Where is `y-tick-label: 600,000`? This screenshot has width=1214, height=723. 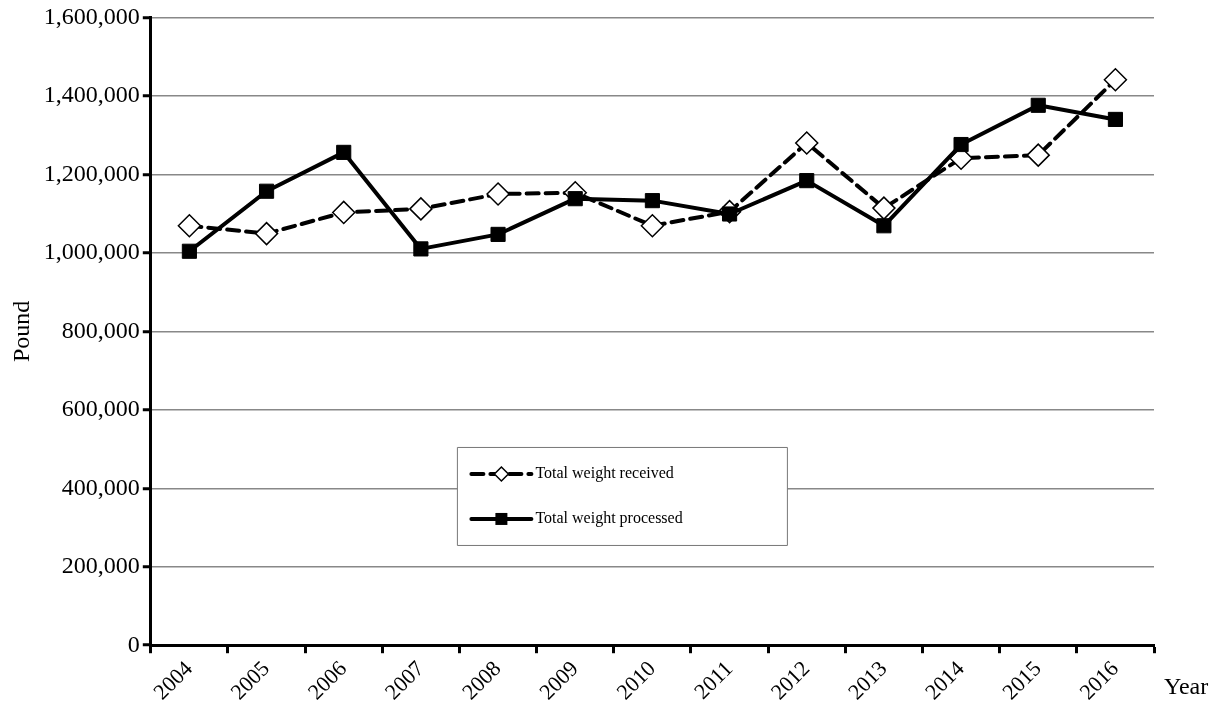 y-tick-label: 600,000 is located at coordinates (100, 408).